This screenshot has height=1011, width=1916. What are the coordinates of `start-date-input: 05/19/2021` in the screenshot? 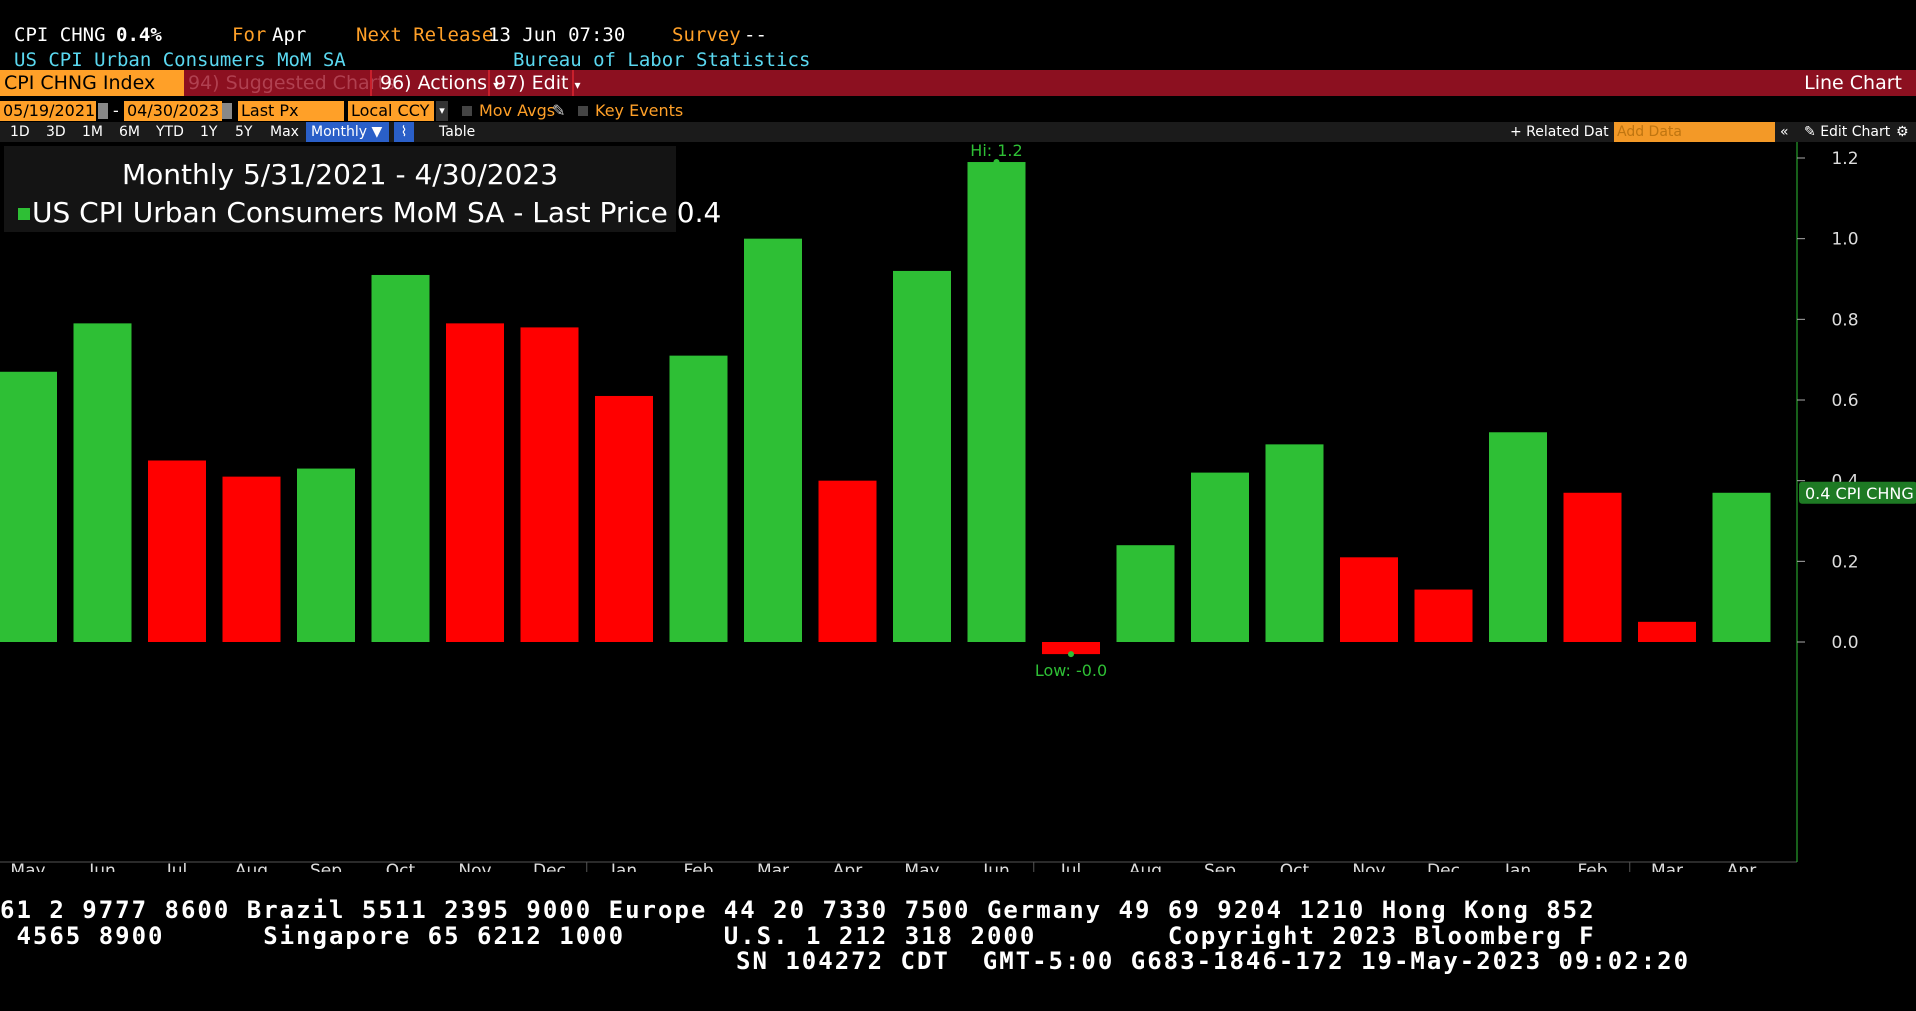 It's located at (48, 111).